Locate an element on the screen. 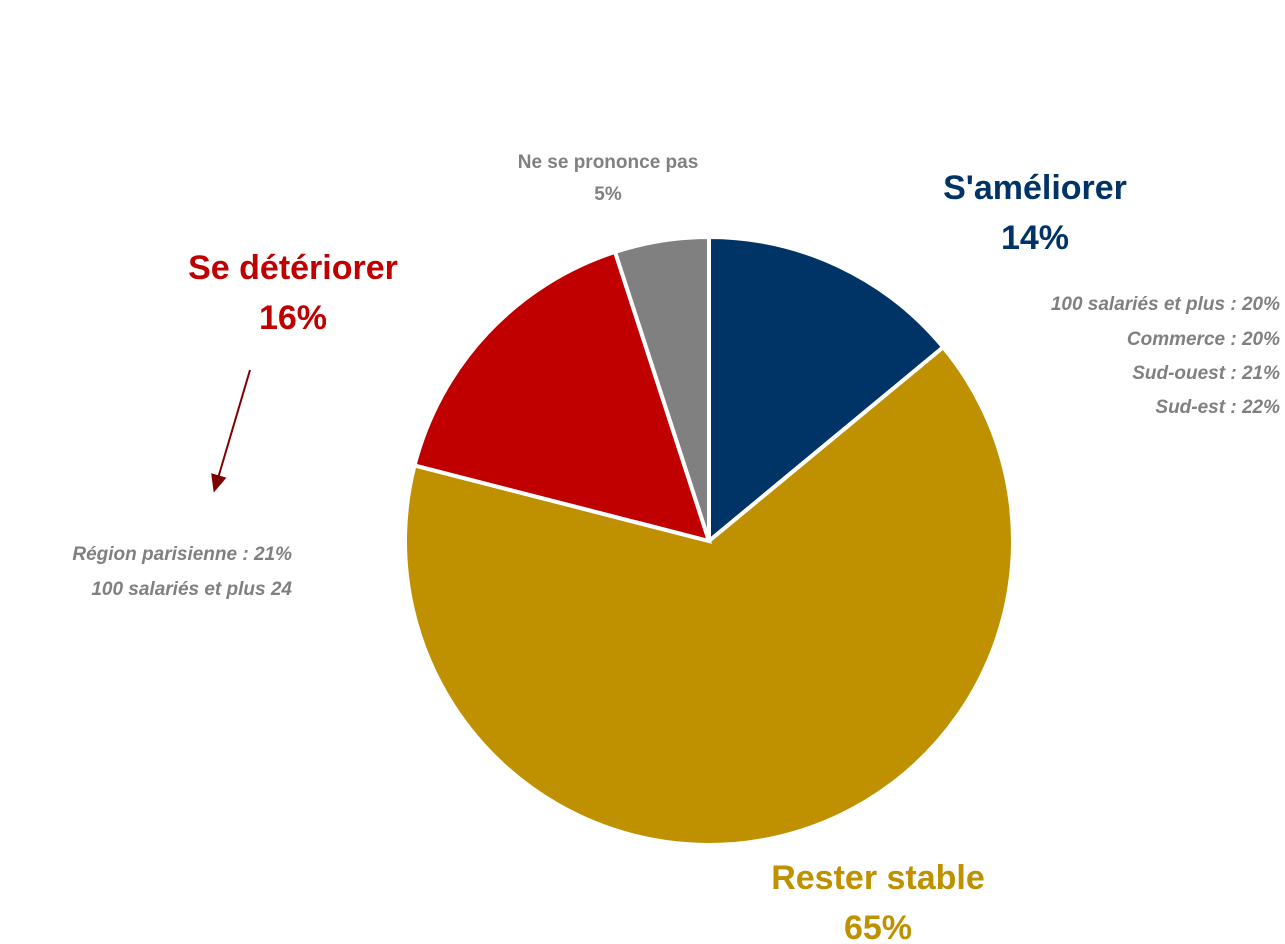 The height and width of the screenshot is (944, 1285). slice-label: Ne se prononce pas is located at coordinates (608, 162).